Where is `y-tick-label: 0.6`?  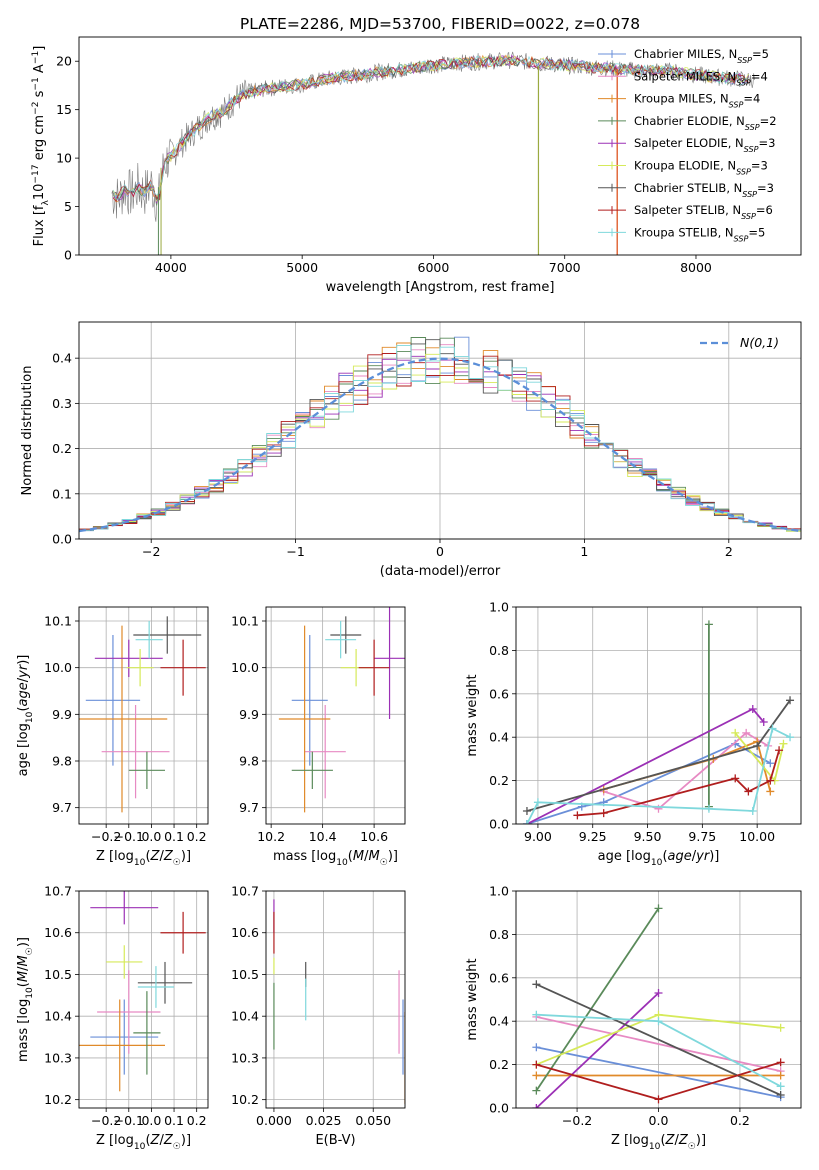
y-tick-label: 0.6 is located at coordinates (499, 693).